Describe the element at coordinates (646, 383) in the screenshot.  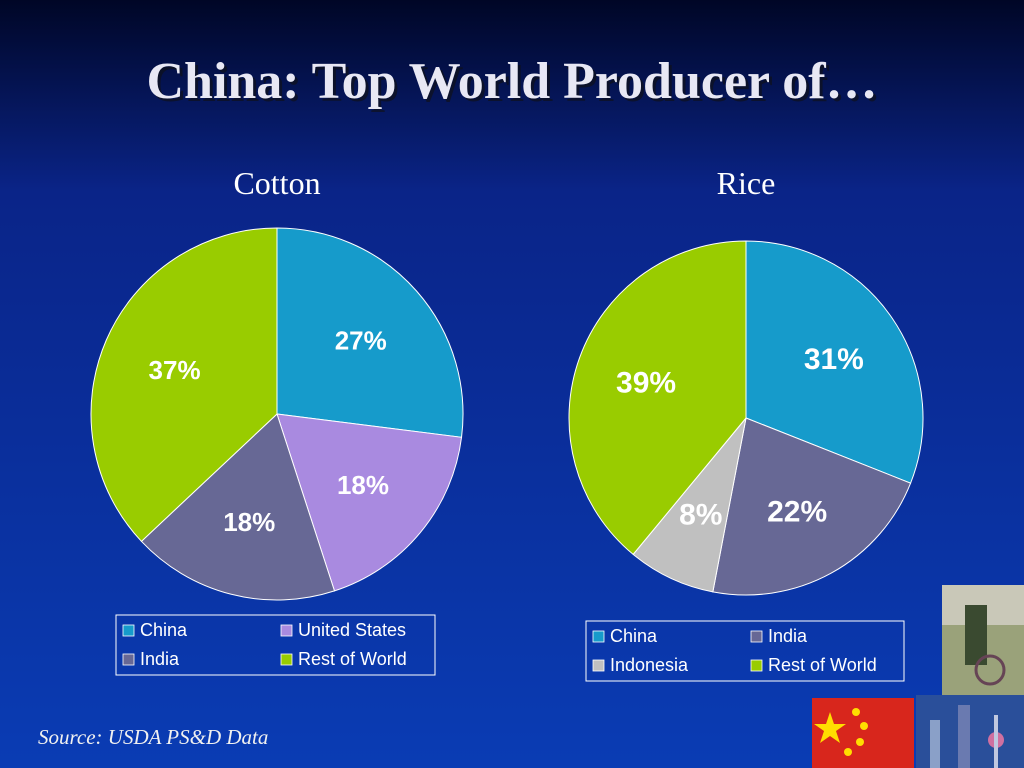
I see `data-label: 39%` at that location.